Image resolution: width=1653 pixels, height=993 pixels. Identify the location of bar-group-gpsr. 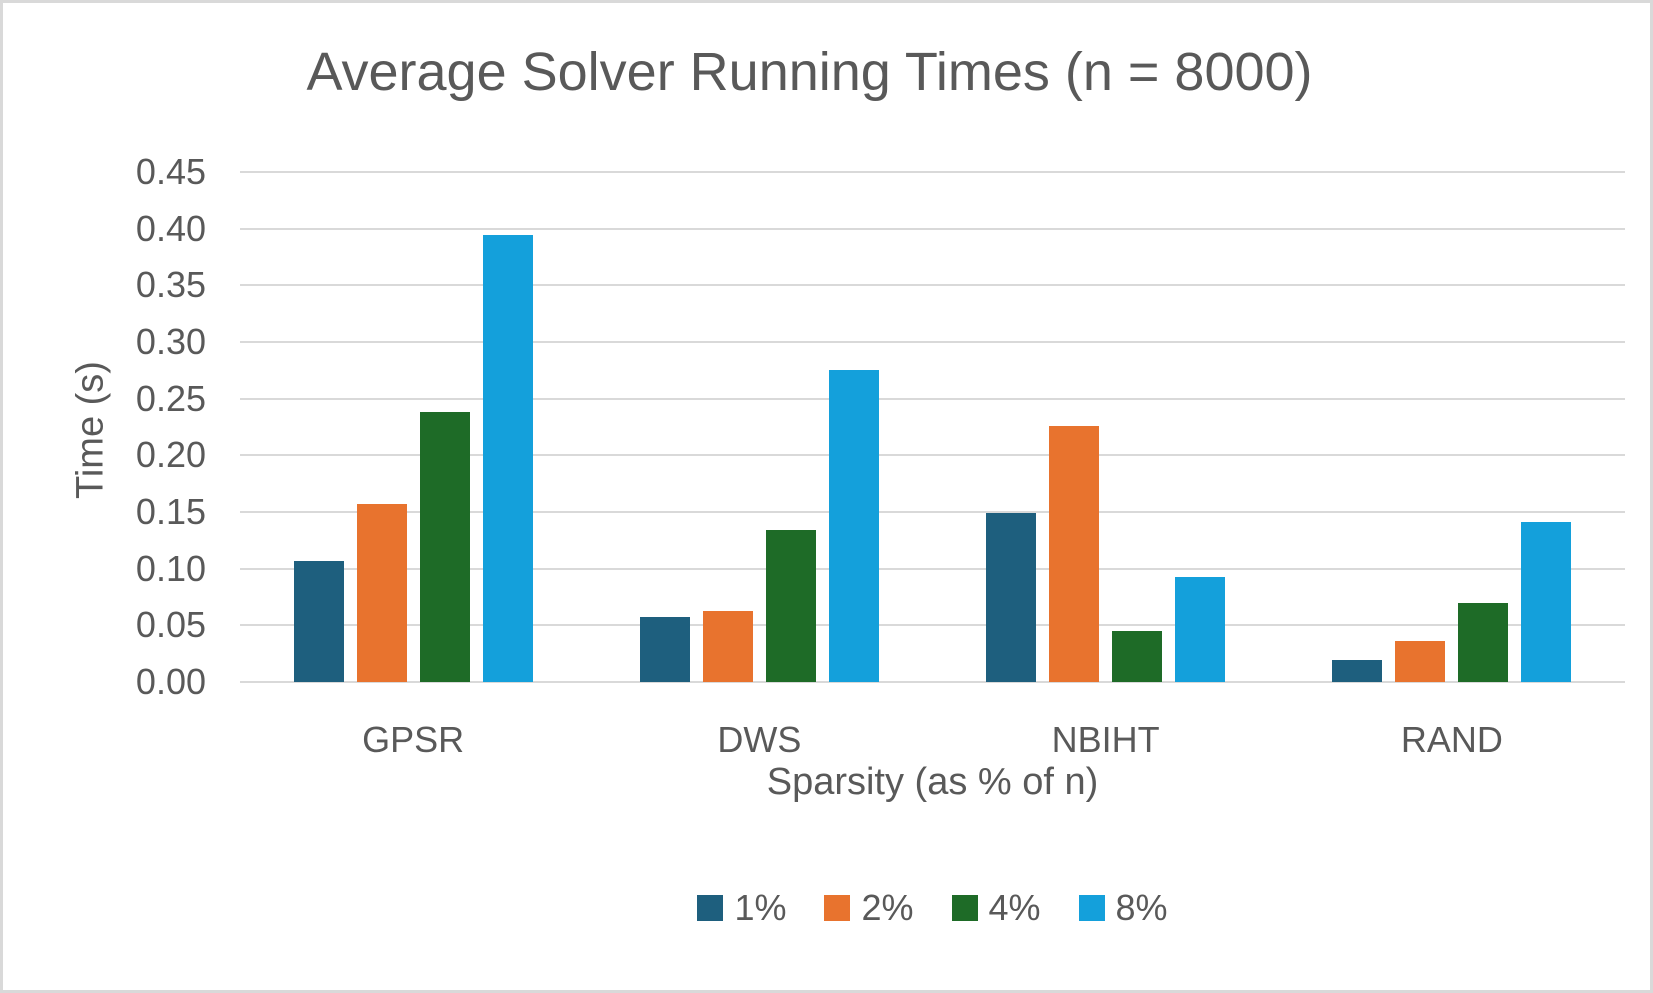
(413, 427).